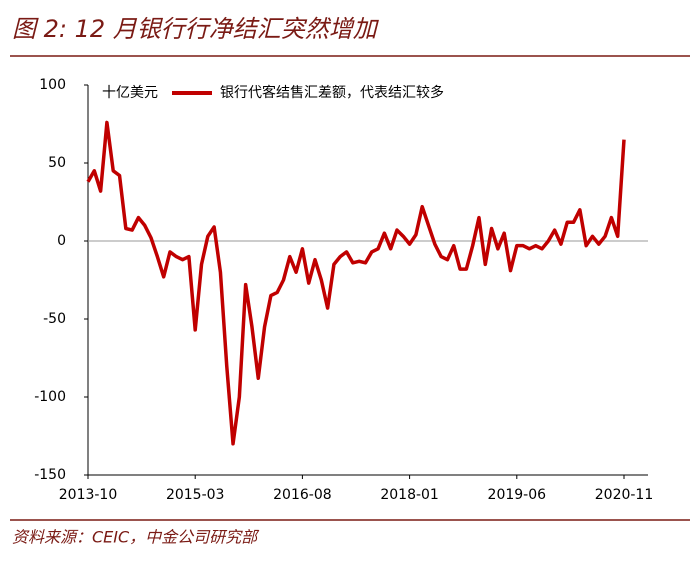 The height and width of the screenshot is (562, 700). What do you see at coordinates (517, 495) in the screenshot?
I see `x-tick-label: 2019-06` at bounding box center [517, 495].